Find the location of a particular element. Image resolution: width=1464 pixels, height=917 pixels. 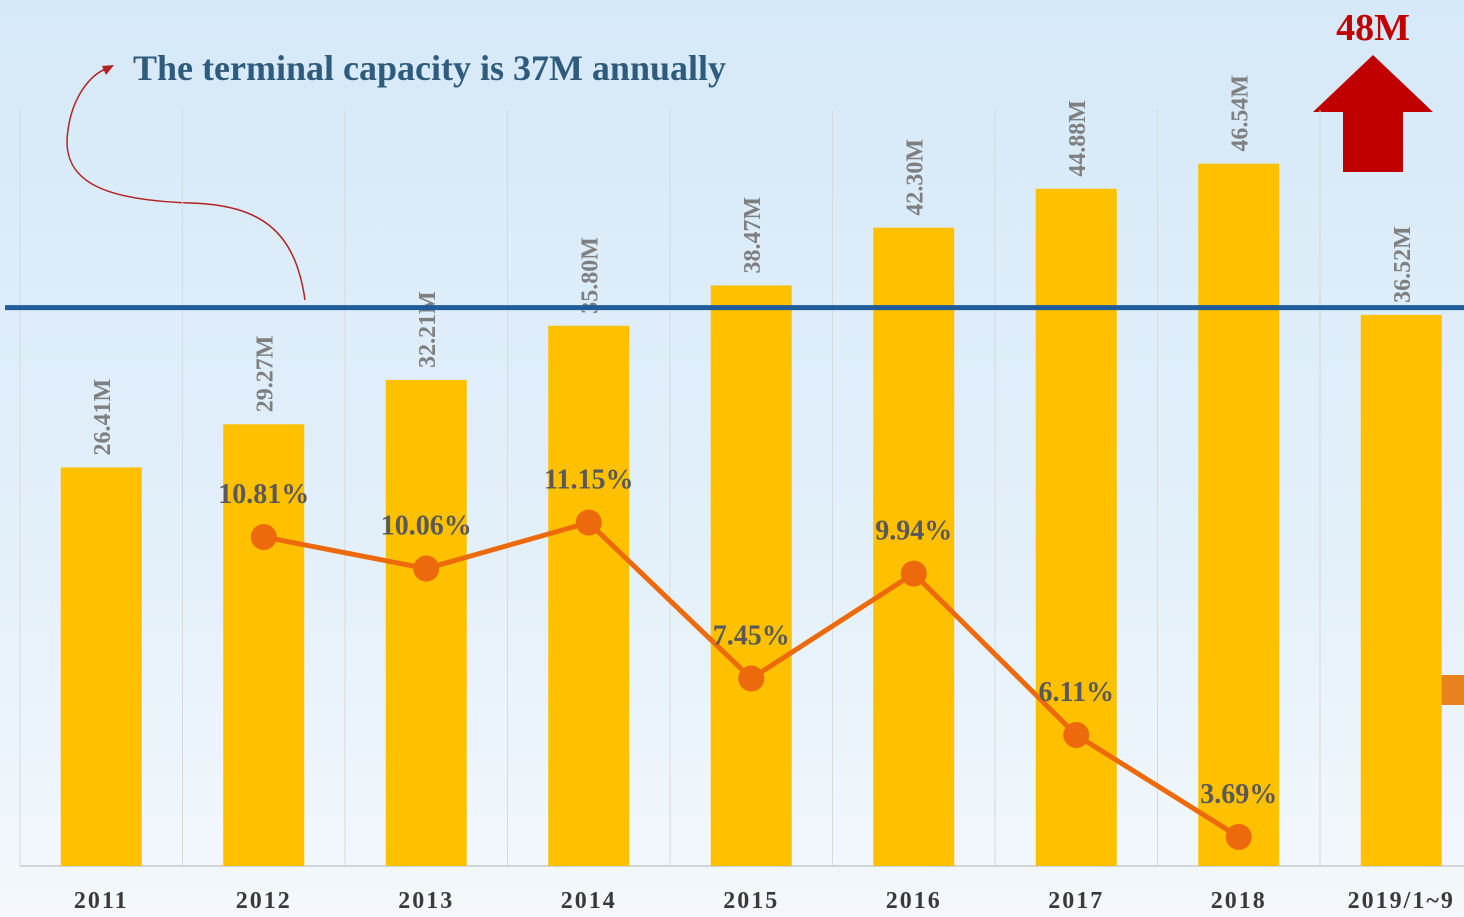

data-label: 3.69% is located at coordinates (1238, 794).